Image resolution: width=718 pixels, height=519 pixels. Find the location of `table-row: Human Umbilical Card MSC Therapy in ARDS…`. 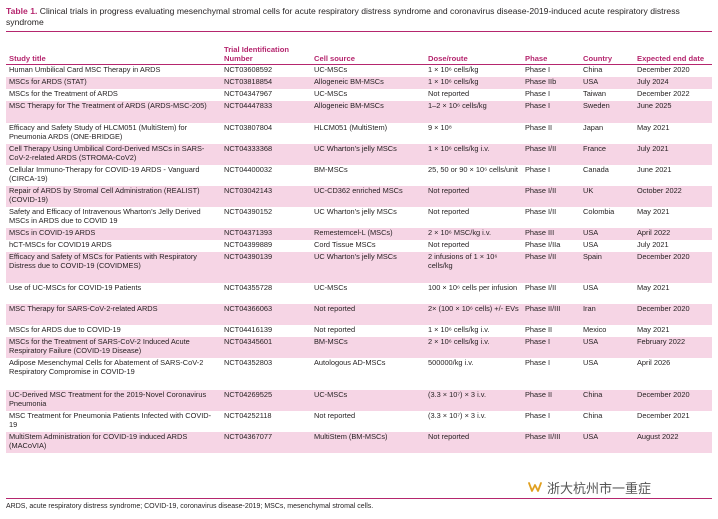

table-row: Human Umbilical Card MSC Therapy in ARDS… is located at coordinates (359, 71).